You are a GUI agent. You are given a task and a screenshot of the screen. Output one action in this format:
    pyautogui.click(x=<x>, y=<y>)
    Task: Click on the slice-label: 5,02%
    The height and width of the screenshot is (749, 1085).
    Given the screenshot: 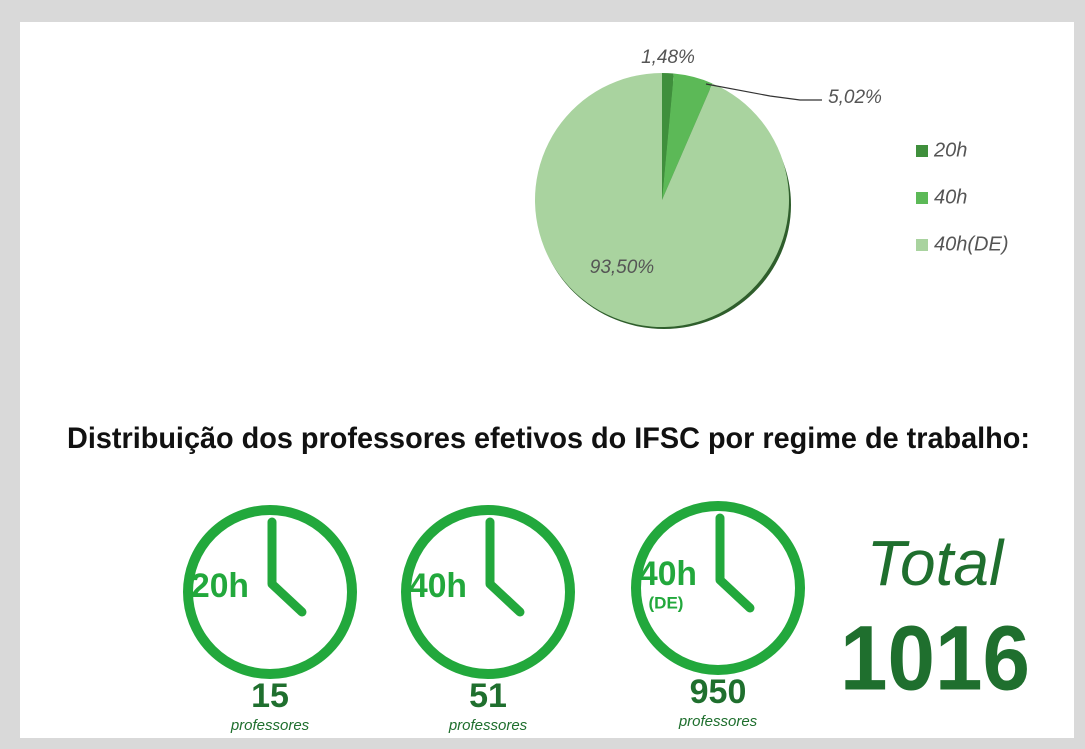 What is the action you would take?
    pyautogui.click(x=855, y=97)
    